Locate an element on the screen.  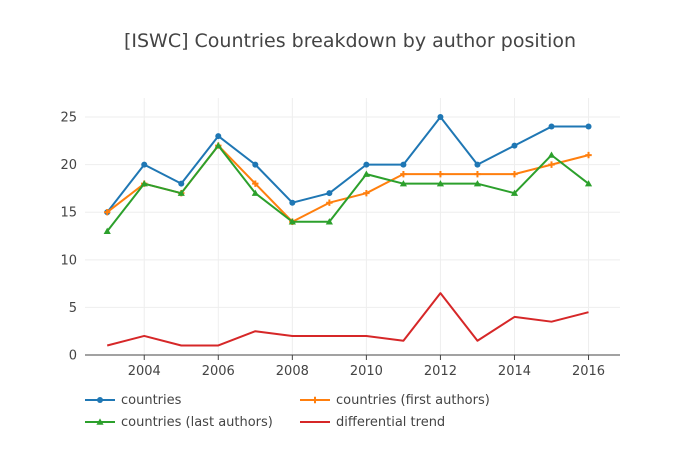
y-tick-label: 5 is located at coordinates (73, 308).